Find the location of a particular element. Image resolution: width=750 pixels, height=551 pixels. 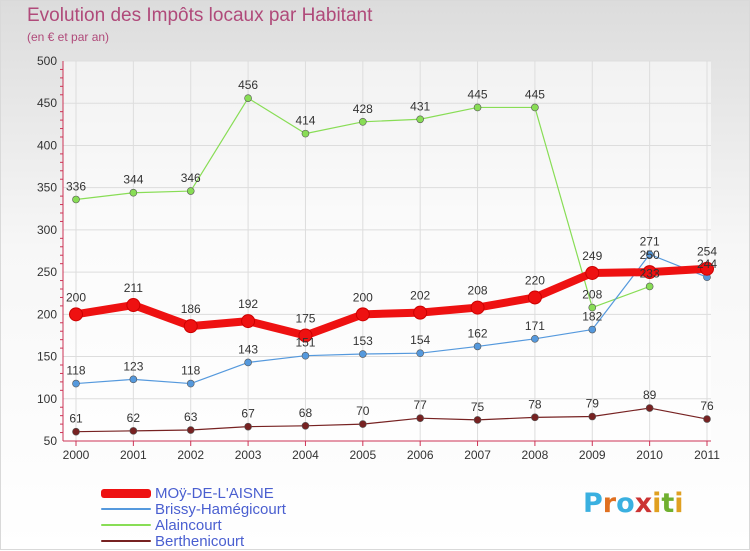

data-label: 70 is located at coordinates (363, 411).